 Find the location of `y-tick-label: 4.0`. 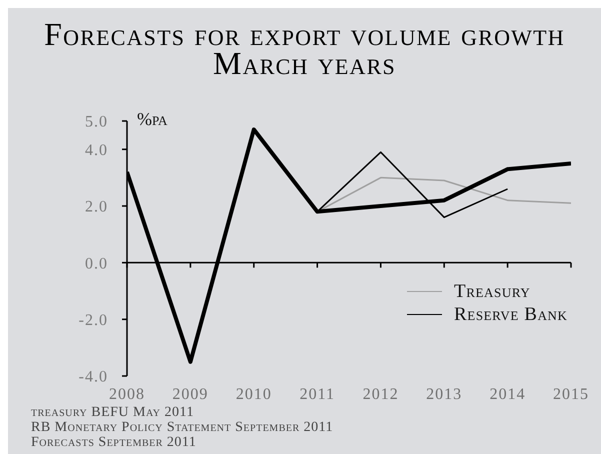

y-tick-label: 4.0 is located at coordinates (96, 151).